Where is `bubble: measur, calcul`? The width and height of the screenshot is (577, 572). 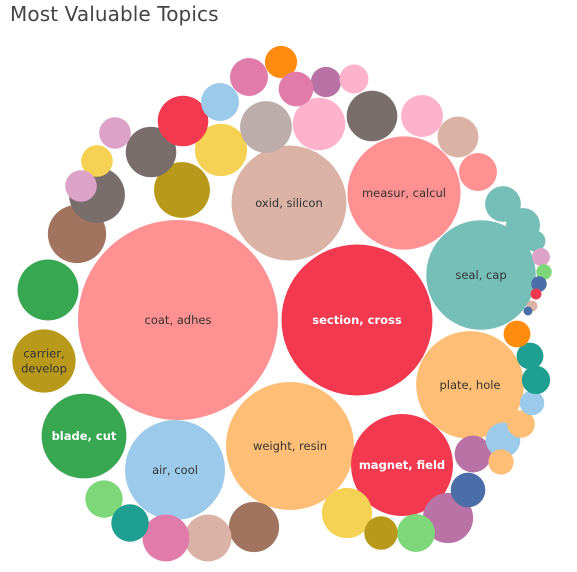 bubble: measur, calcul is located at coordinates (403, 192).